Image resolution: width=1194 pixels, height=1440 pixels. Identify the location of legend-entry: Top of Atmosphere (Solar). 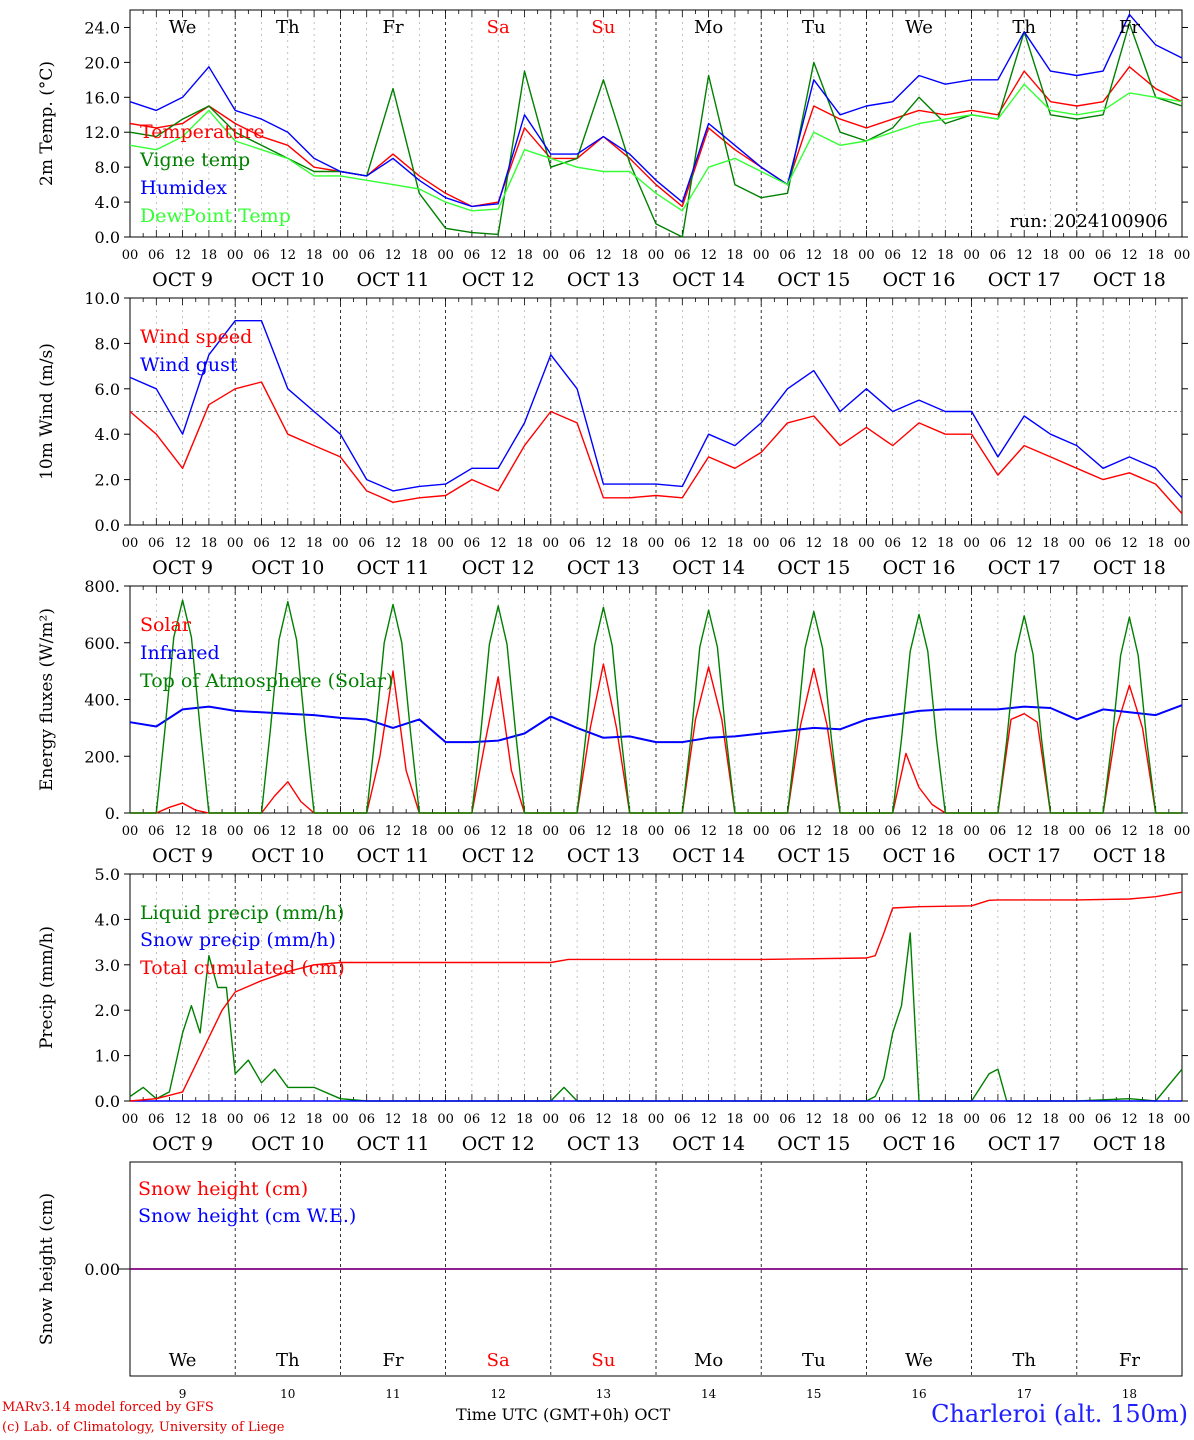
(266, 681).